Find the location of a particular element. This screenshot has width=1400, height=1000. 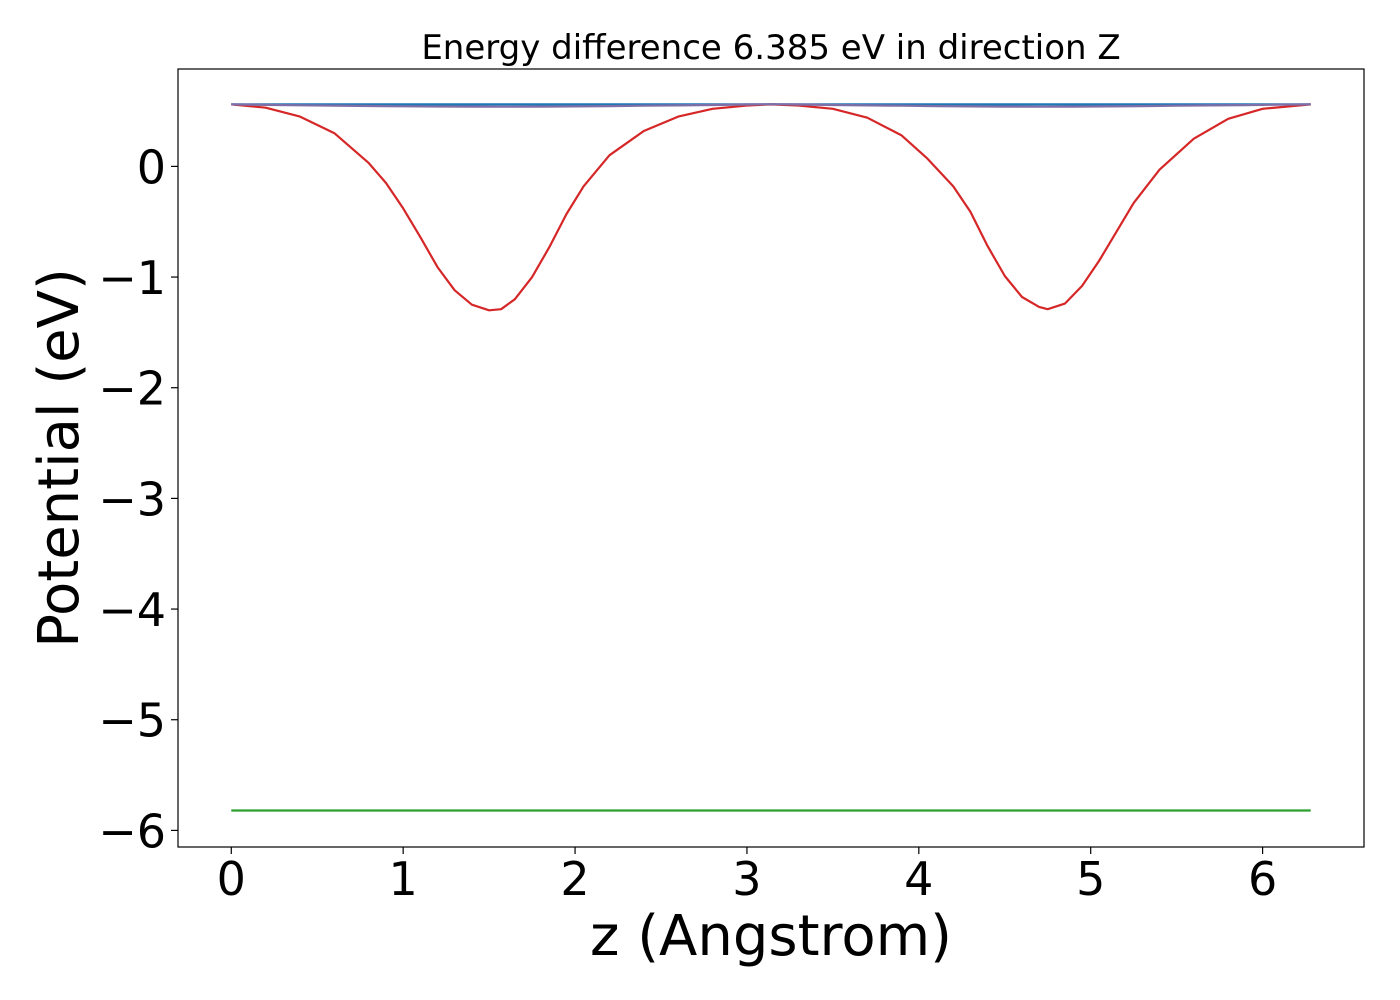

x-tick-label: 0 is located at coordinates (231, 879).